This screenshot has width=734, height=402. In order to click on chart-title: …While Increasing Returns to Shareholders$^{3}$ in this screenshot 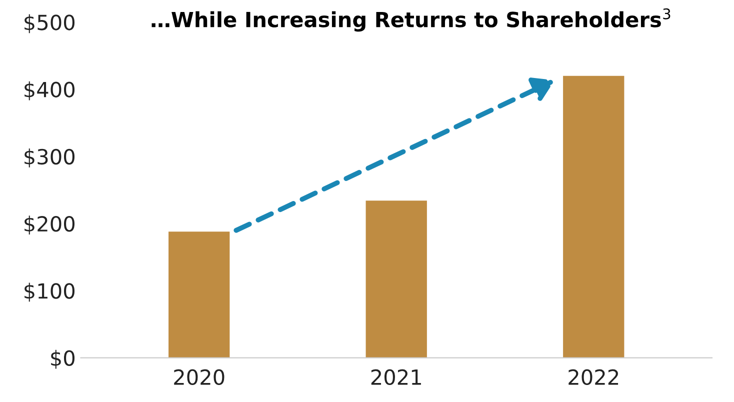, I will do `click(411, 20)`.